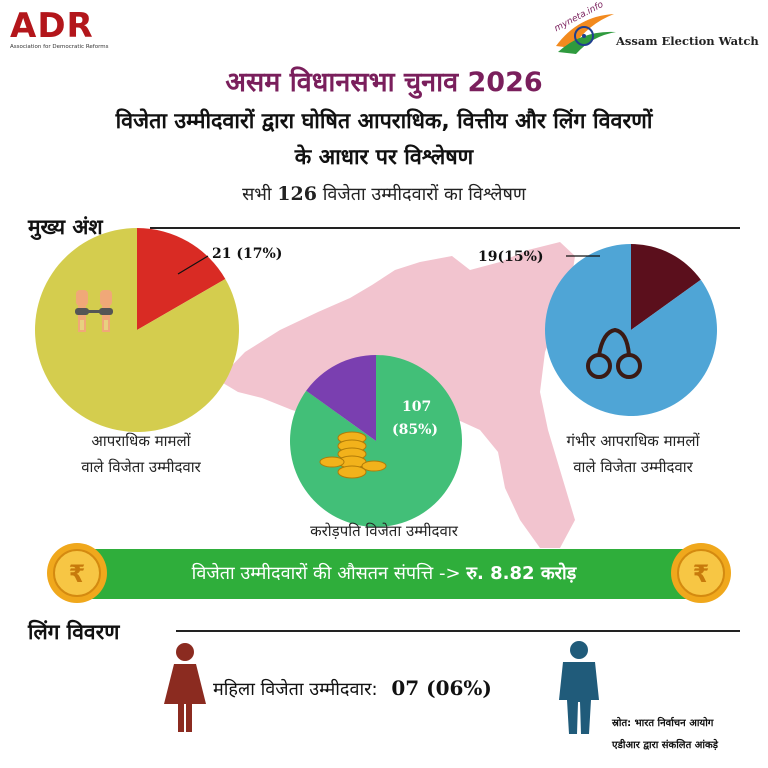 The width and height of the screenshot is (768, 768). I want to click on serious-data-label: 19(15%), so click(511, 257).